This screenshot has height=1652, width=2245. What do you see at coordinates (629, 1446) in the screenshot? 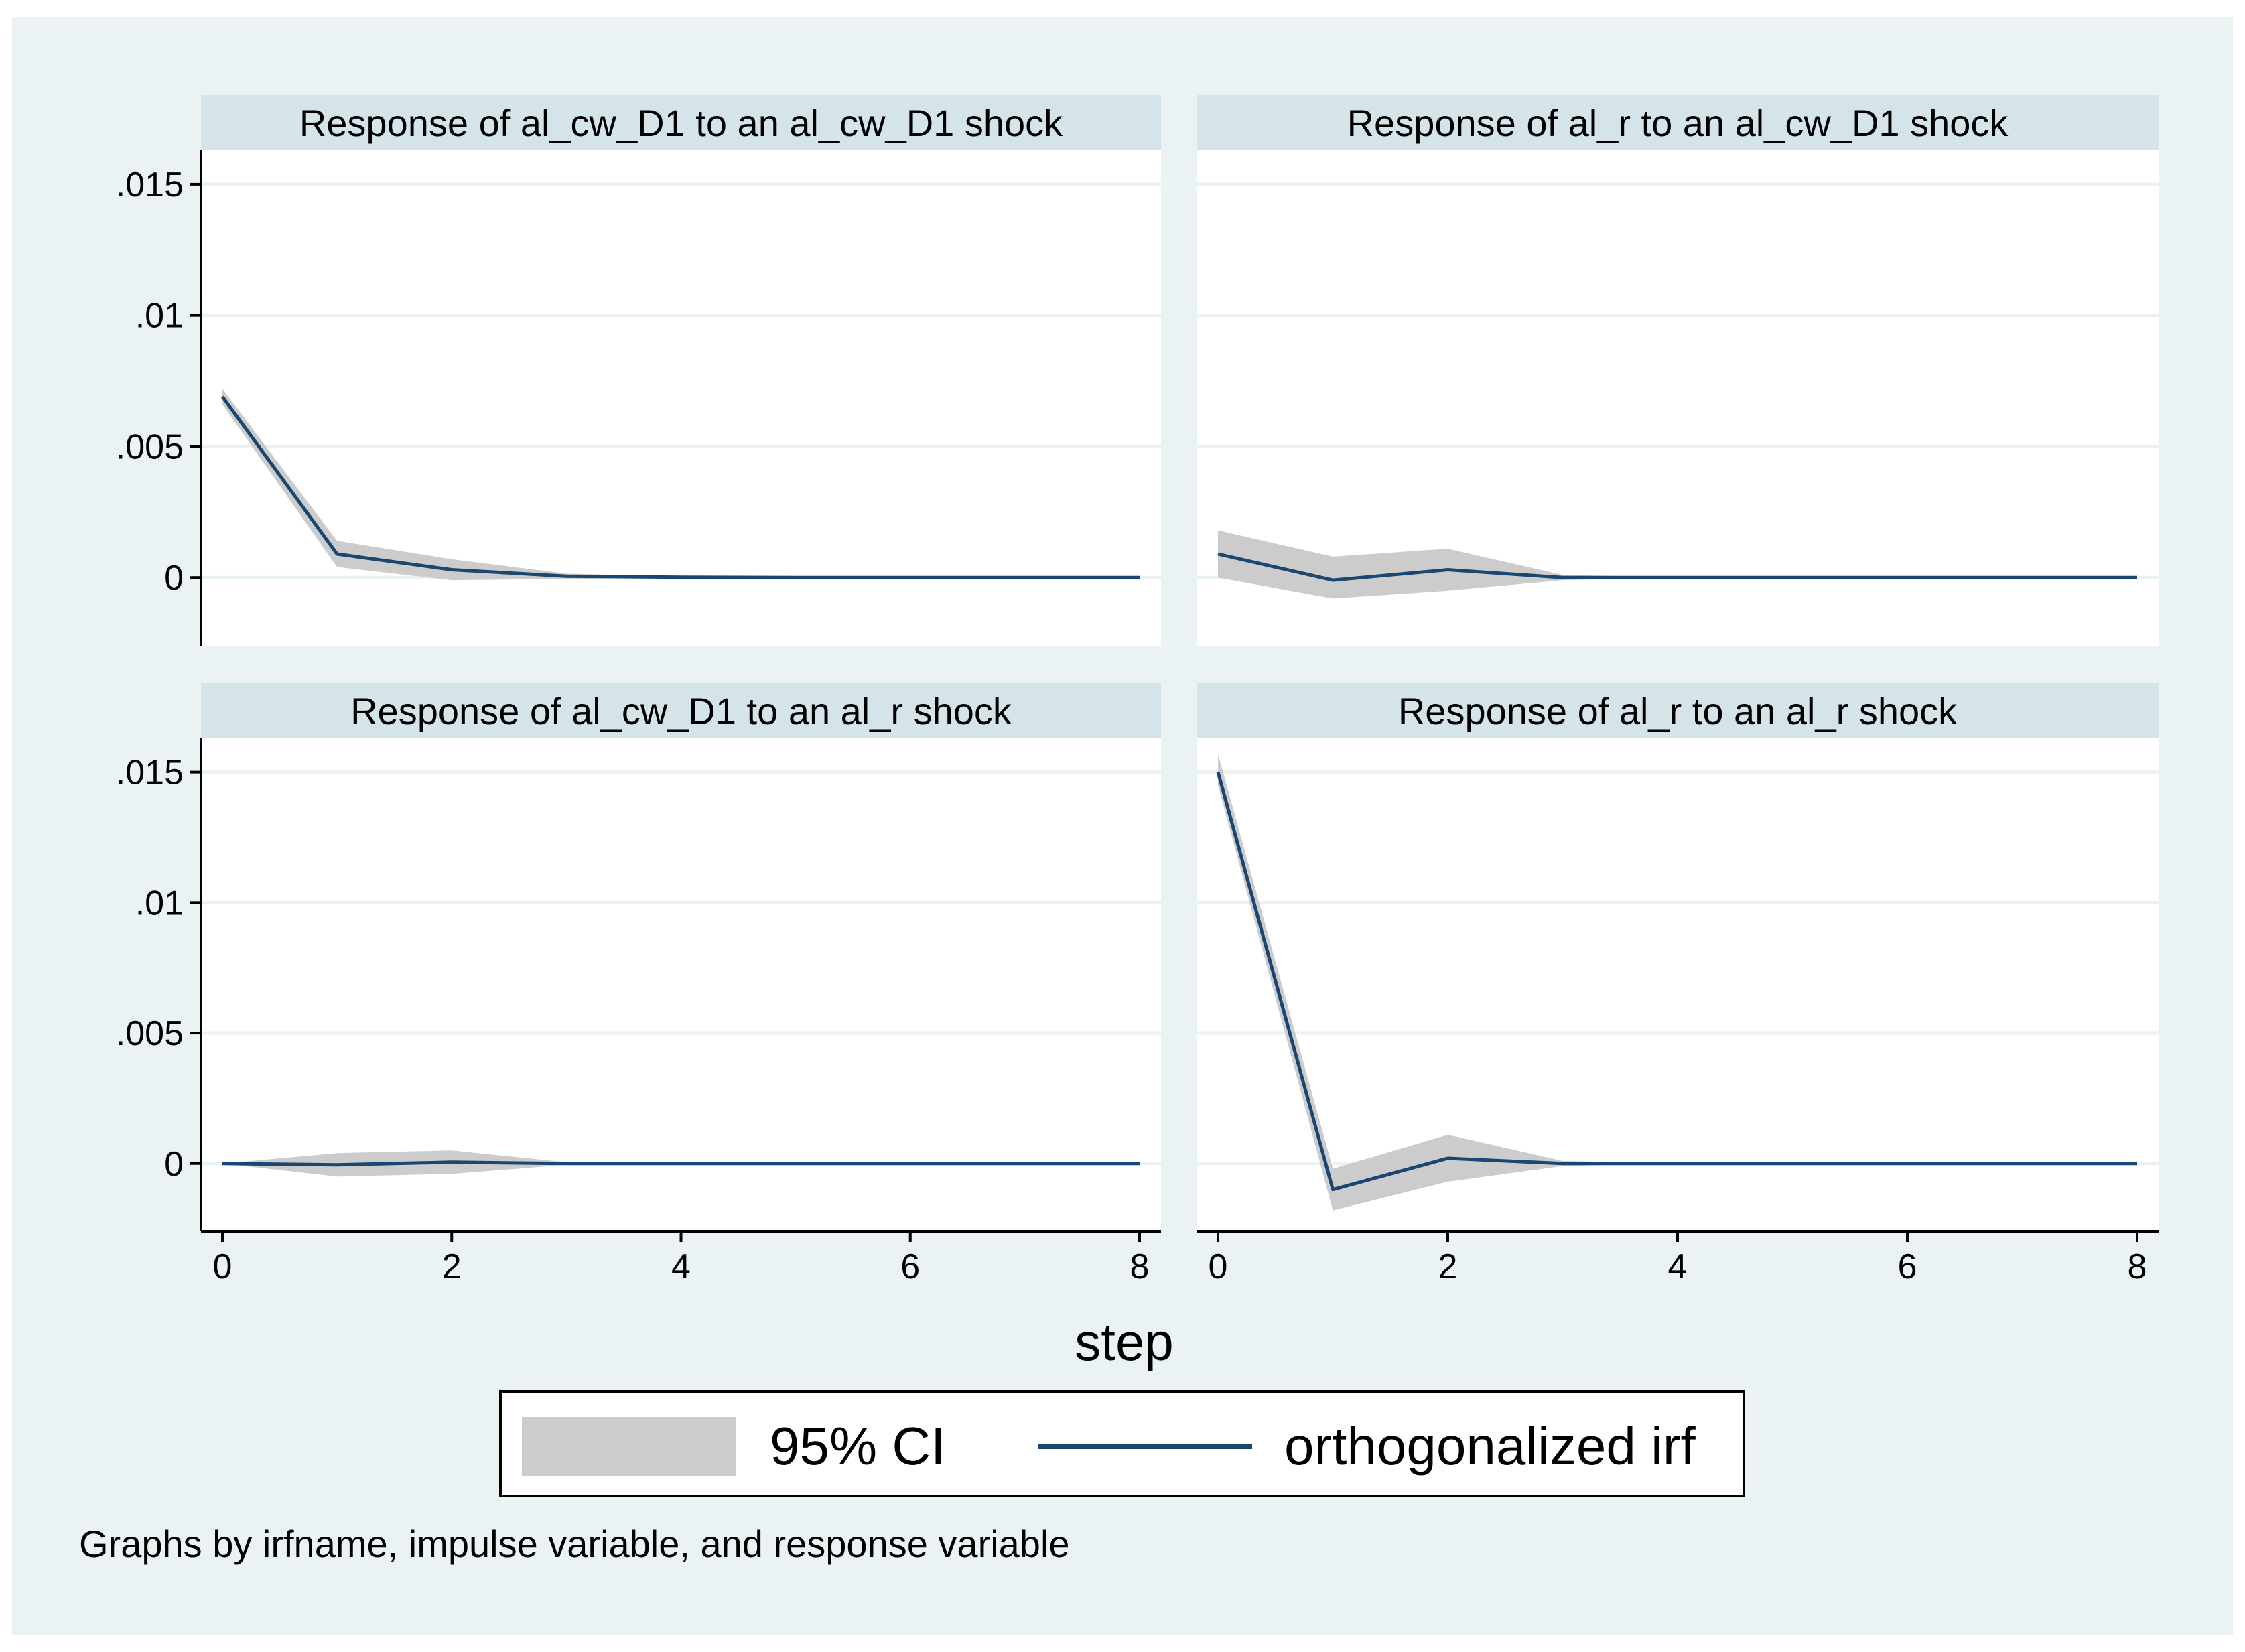
I see `legend-ci-swatch` at bounding box center [629, 1446].